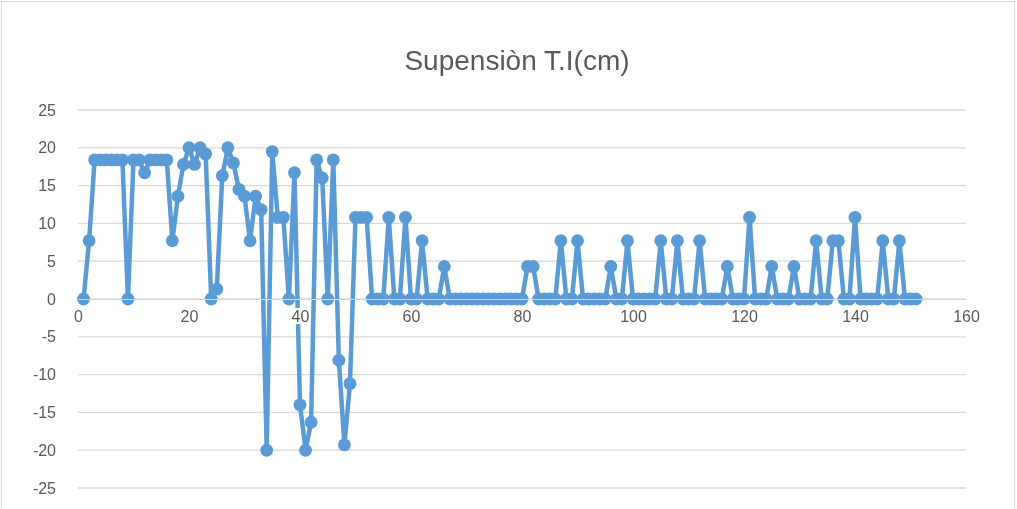 This screenshot has height=509, width=1017. I want to click on y-tick-label: -25, so click(44, 488).